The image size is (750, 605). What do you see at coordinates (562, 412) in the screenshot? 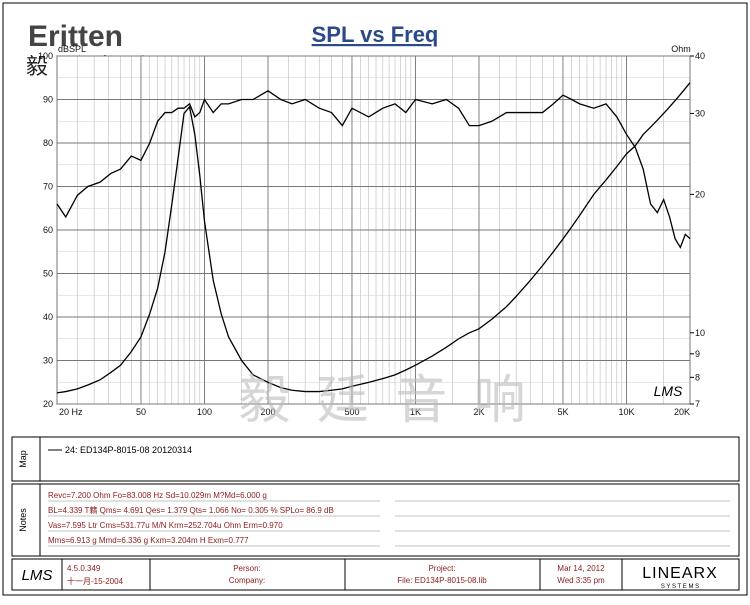
I see `x-tick-label: 5K` at bounding box center [562, 412].